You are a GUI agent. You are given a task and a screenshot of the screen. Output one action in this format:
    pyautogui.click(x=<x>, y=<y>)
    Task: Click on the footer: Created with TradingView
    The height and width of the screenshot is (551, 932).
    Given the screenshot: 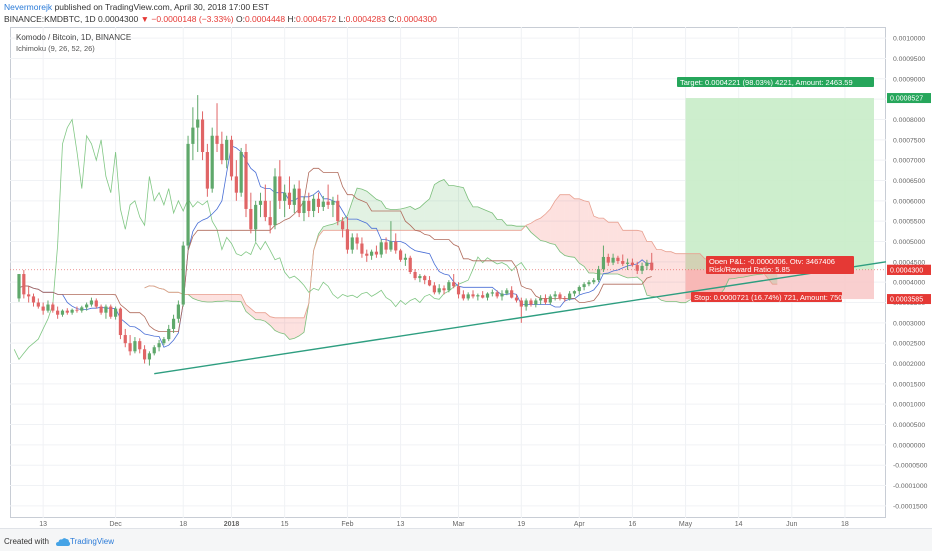 What is the action you would take?
    pyautogui.click(x=466, y=539)
    